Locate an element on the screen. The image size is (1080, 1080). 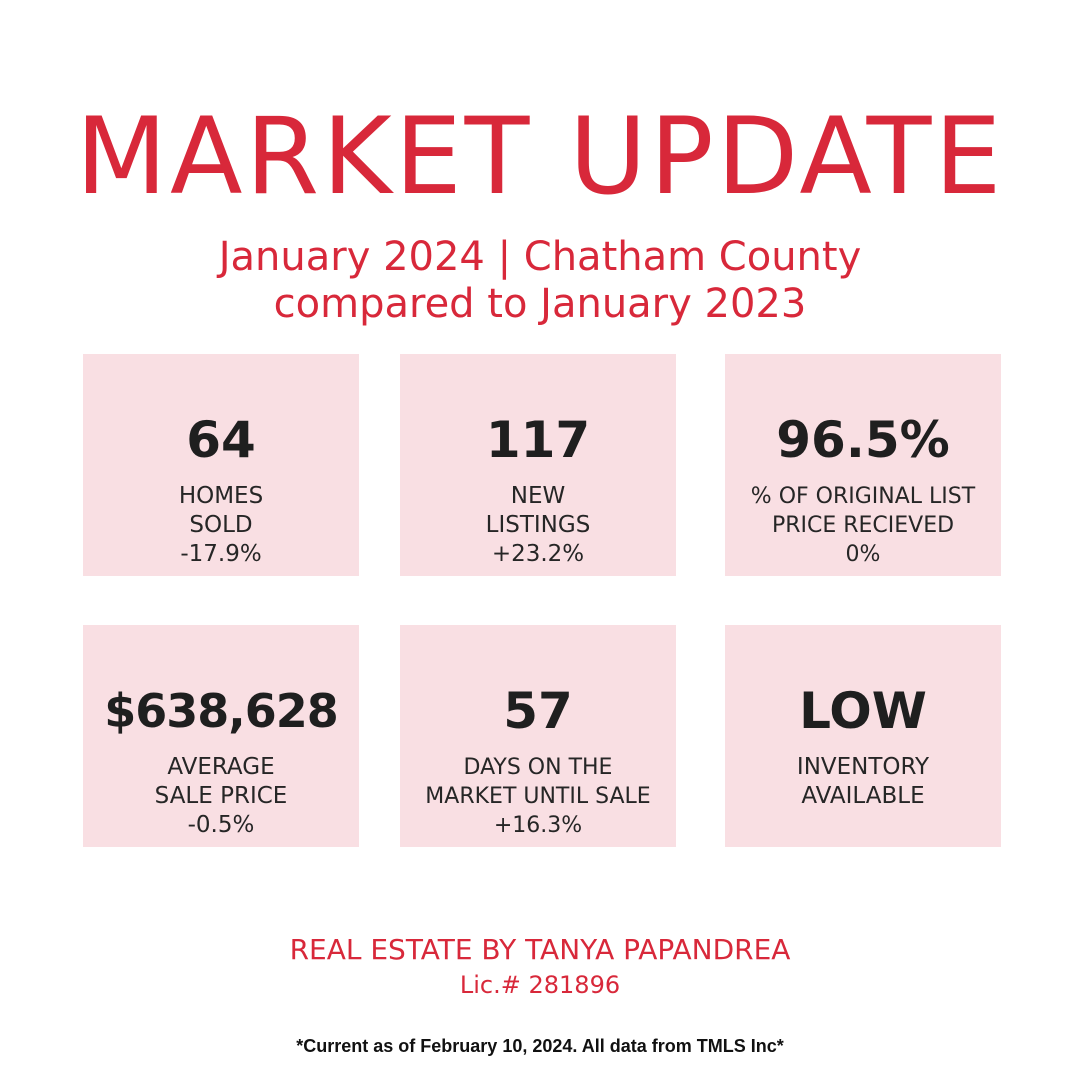
stat-label-line1: NEW is located at coordinates (538, 496).